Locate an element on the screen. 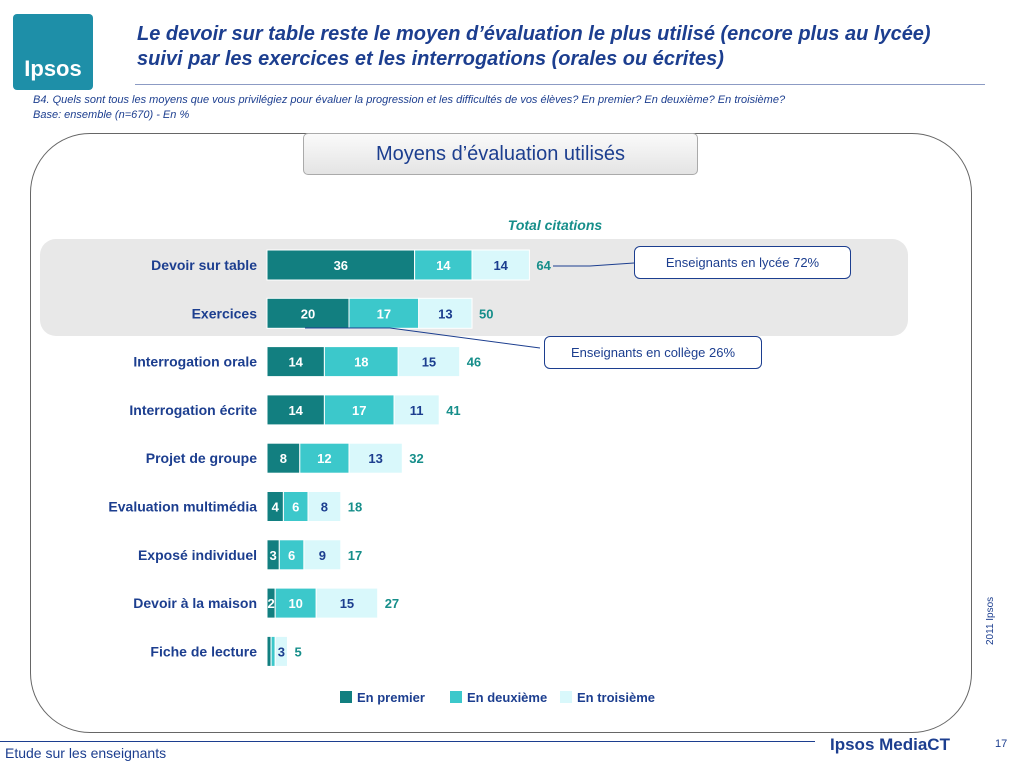 The width and height of the screenshot is (1024, 768). ipsos-logo: Ipsos is located at coordinates (53, 52).